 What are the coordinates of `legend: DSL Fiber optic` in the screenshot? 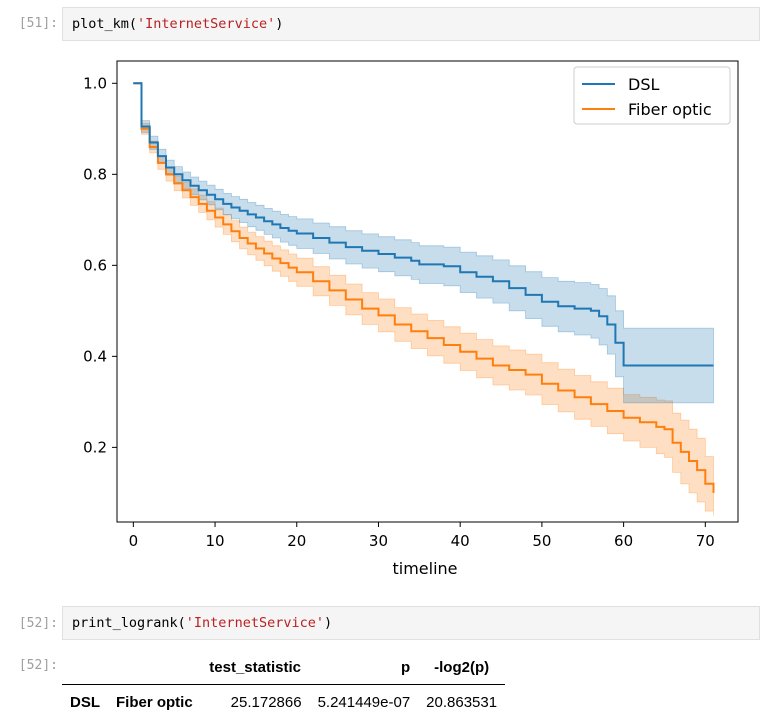 It's located at (652, 95).